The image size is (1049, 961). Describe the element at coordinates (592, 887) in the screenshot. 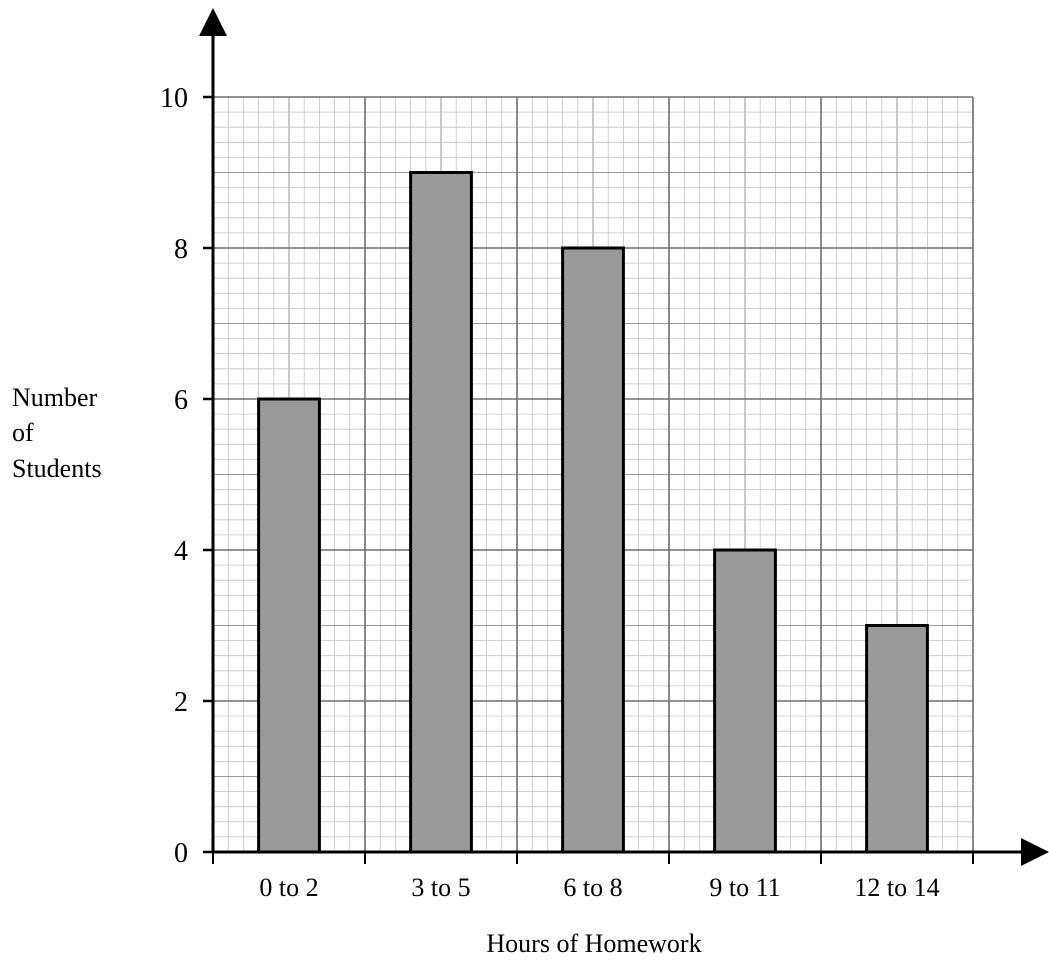

I see `x-category-label: 6 to 8` at that location.